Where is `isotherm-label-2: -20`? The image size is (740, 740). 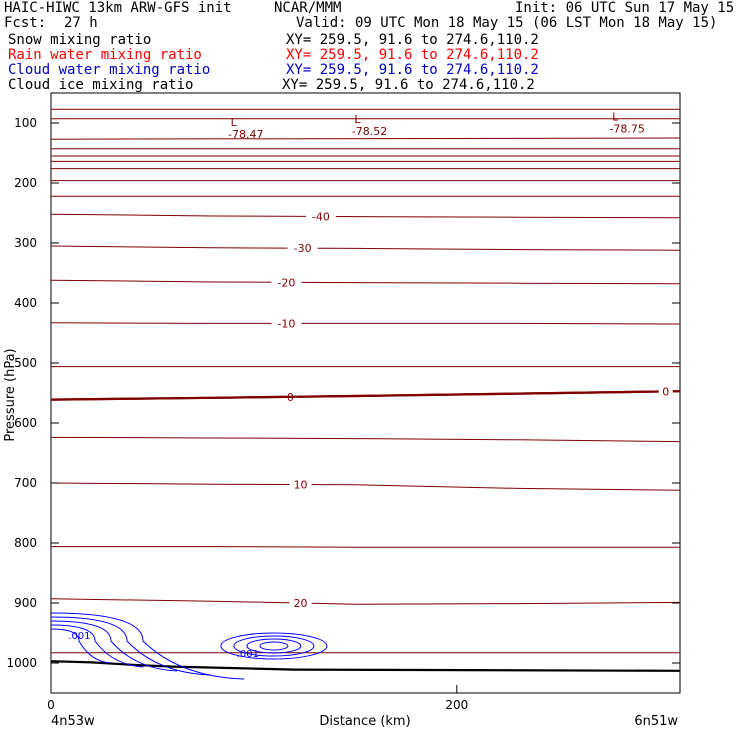 isotherm-label-2: -20 is located at coordinates (286, 282).